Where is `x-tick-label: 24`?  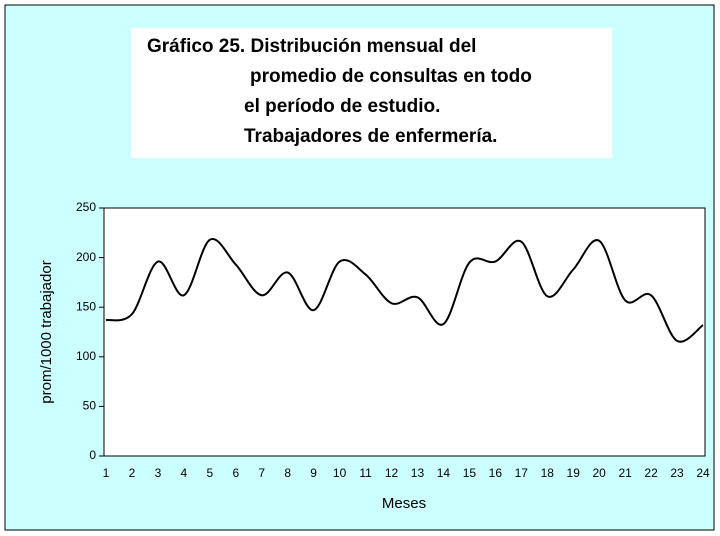
x-tick-label: 24 is located at coordinates (703, 473).